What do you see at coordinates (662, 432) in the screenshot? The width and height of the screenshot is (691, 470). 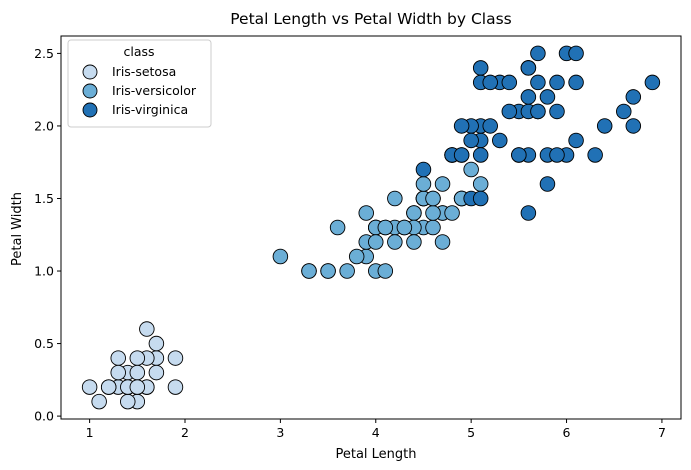 I see `x-tick-label: 7` at bounding box center [662, 432].